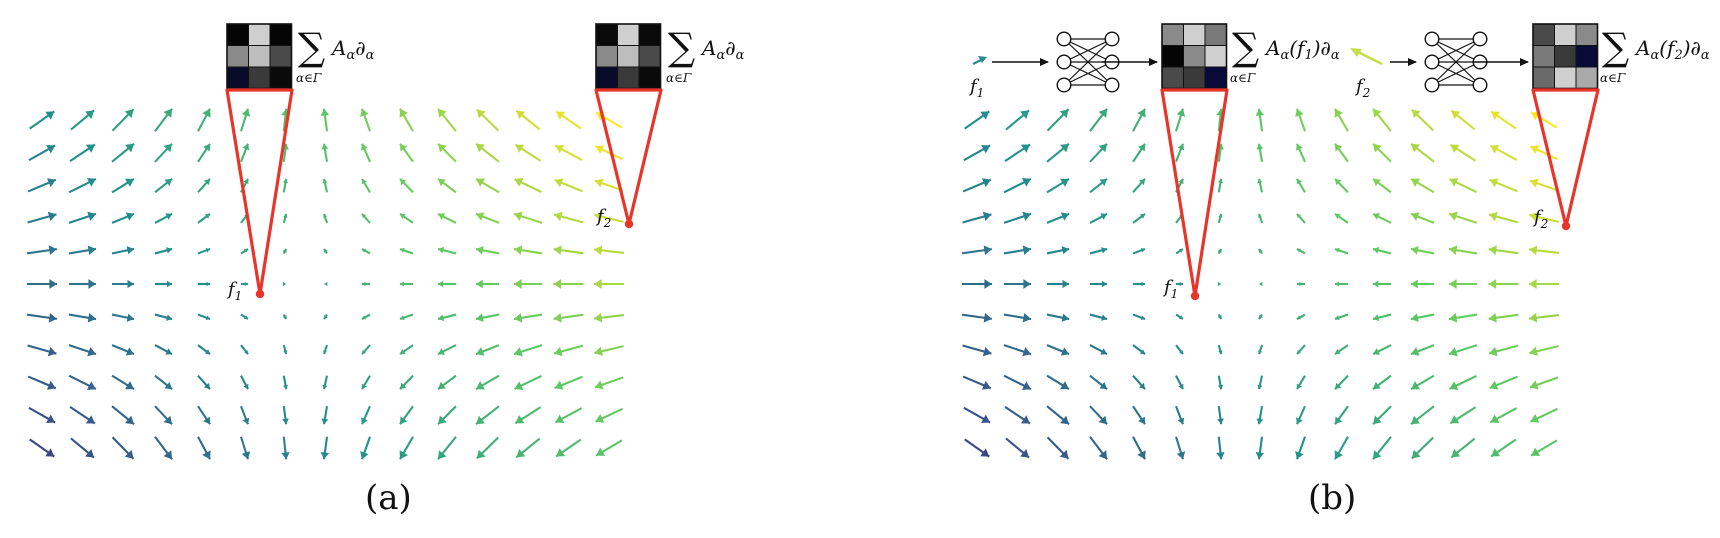 The image size is (1720, 538). I want to click on highlight-cone-a2, so click(628, 157).